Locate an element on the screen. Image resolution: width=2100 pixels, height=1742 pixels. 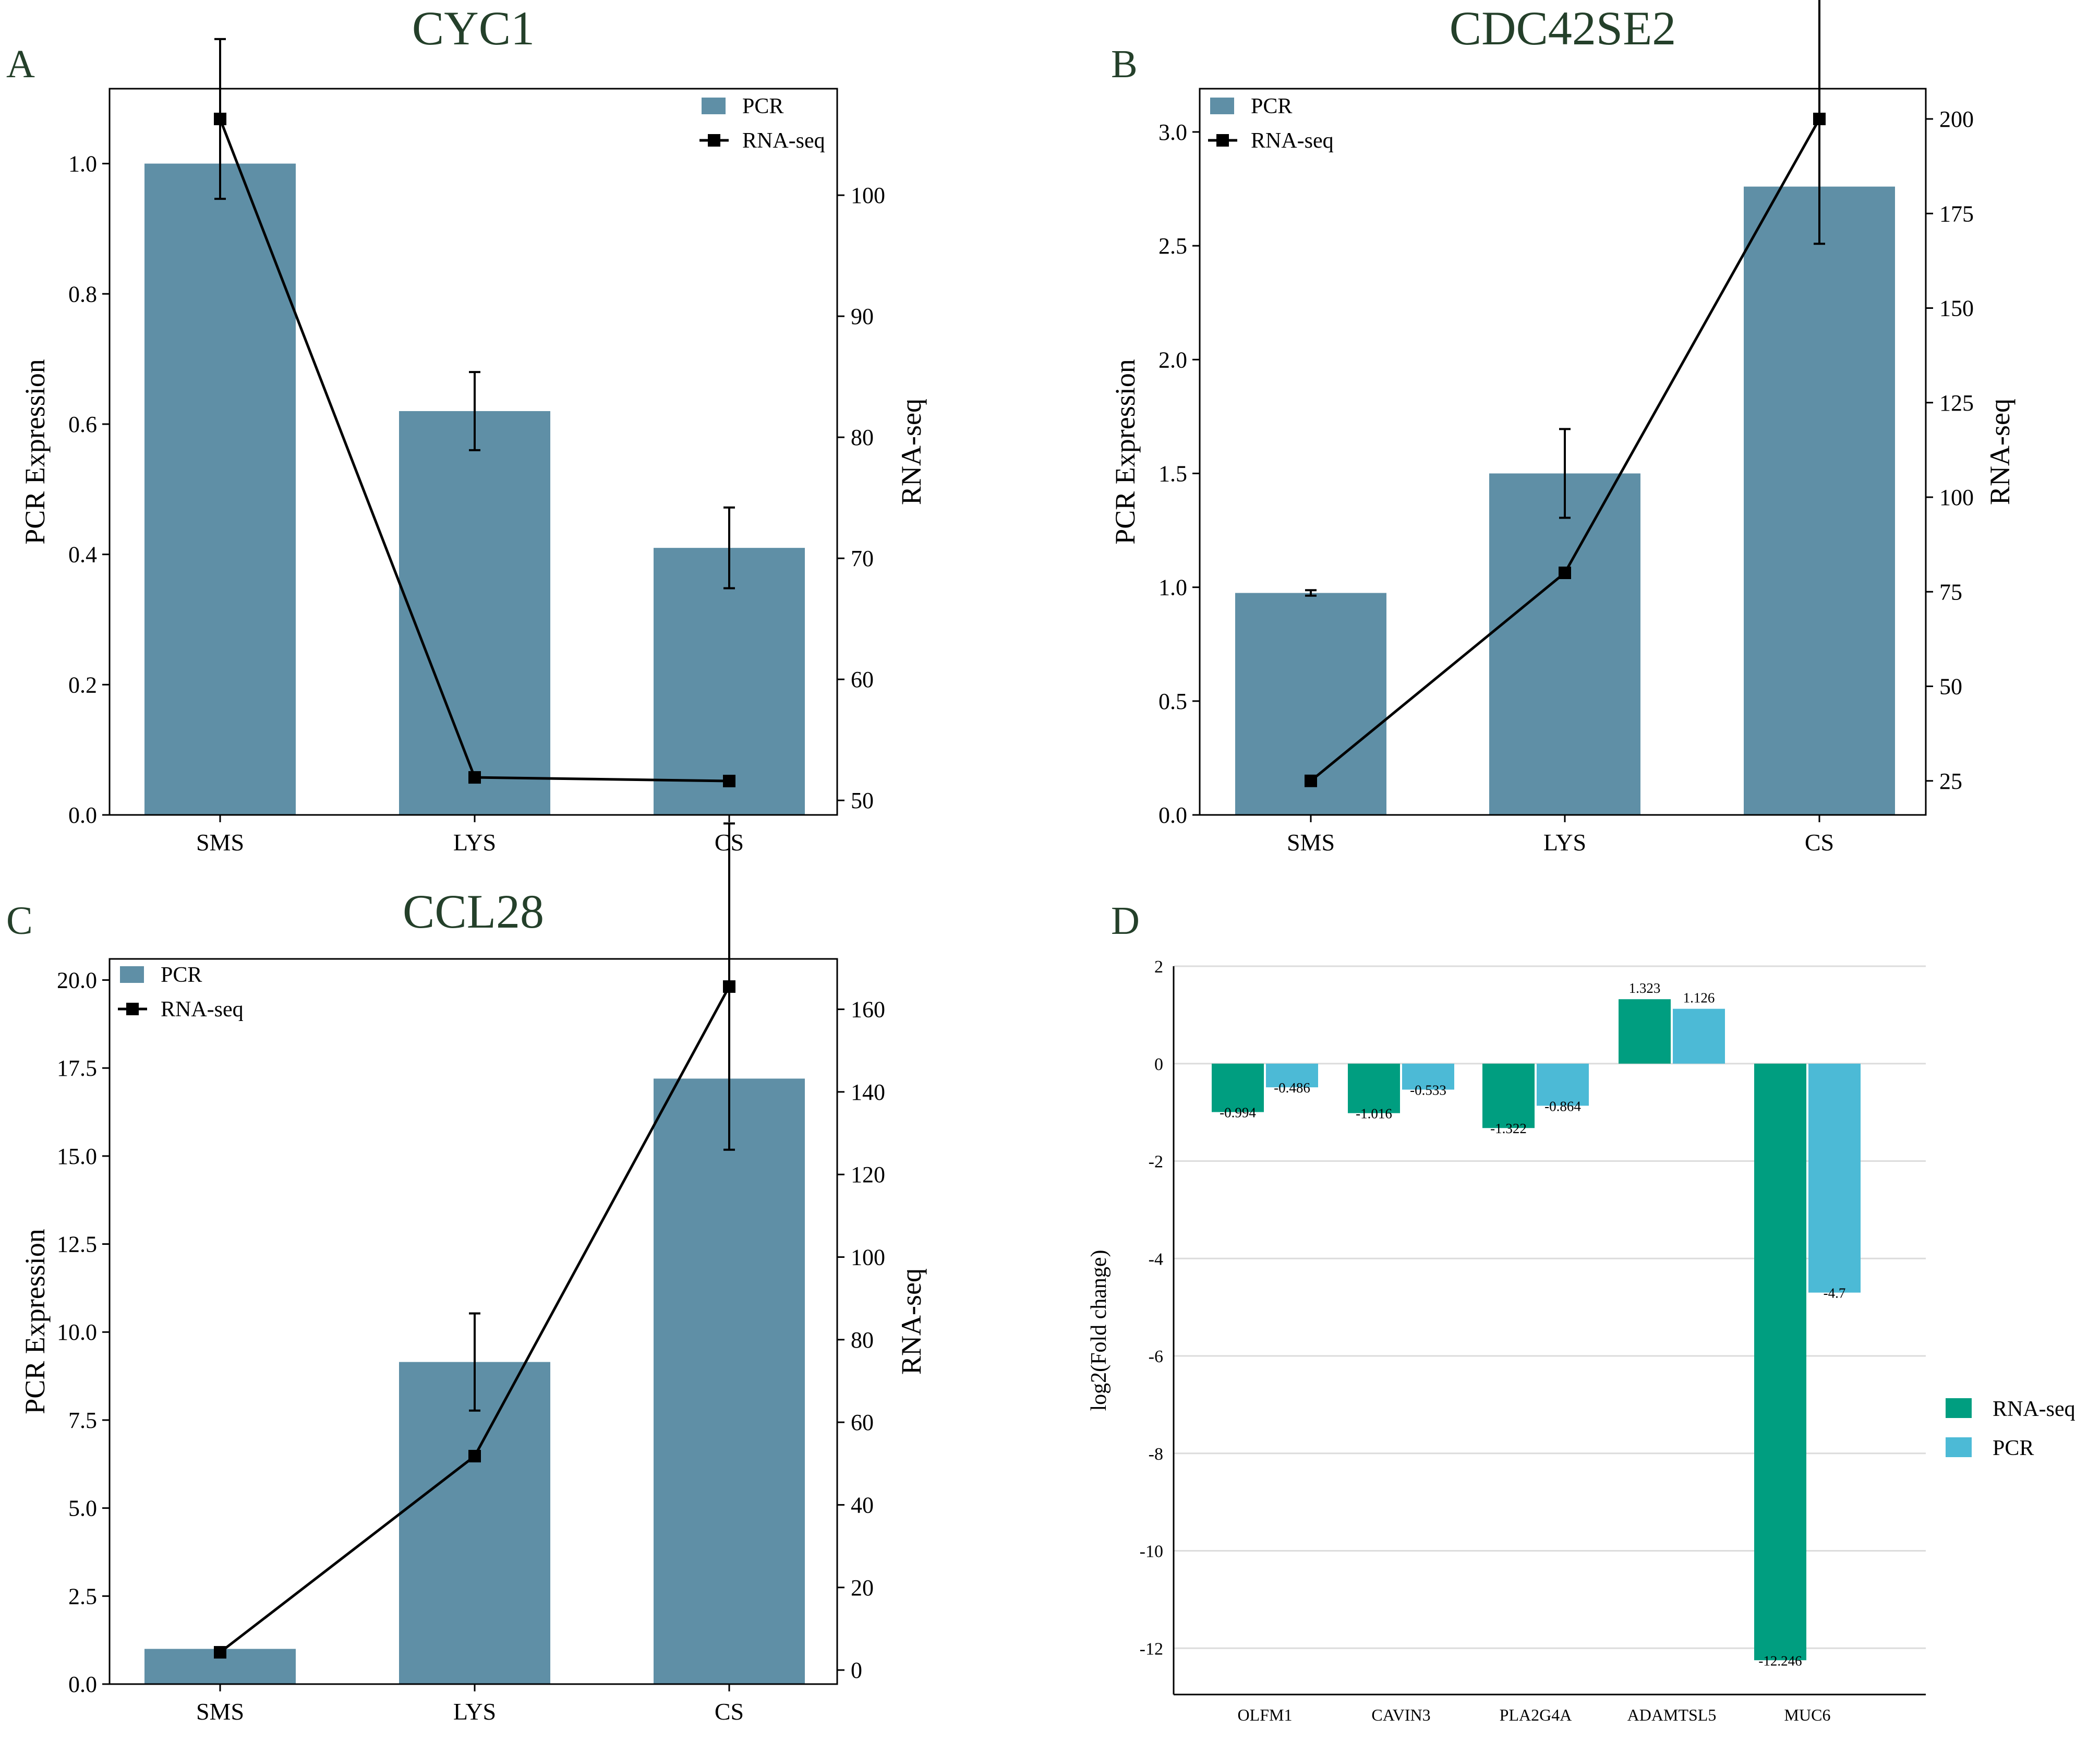
y2-tick-label: 20 is located at coordinates (862, 1588).